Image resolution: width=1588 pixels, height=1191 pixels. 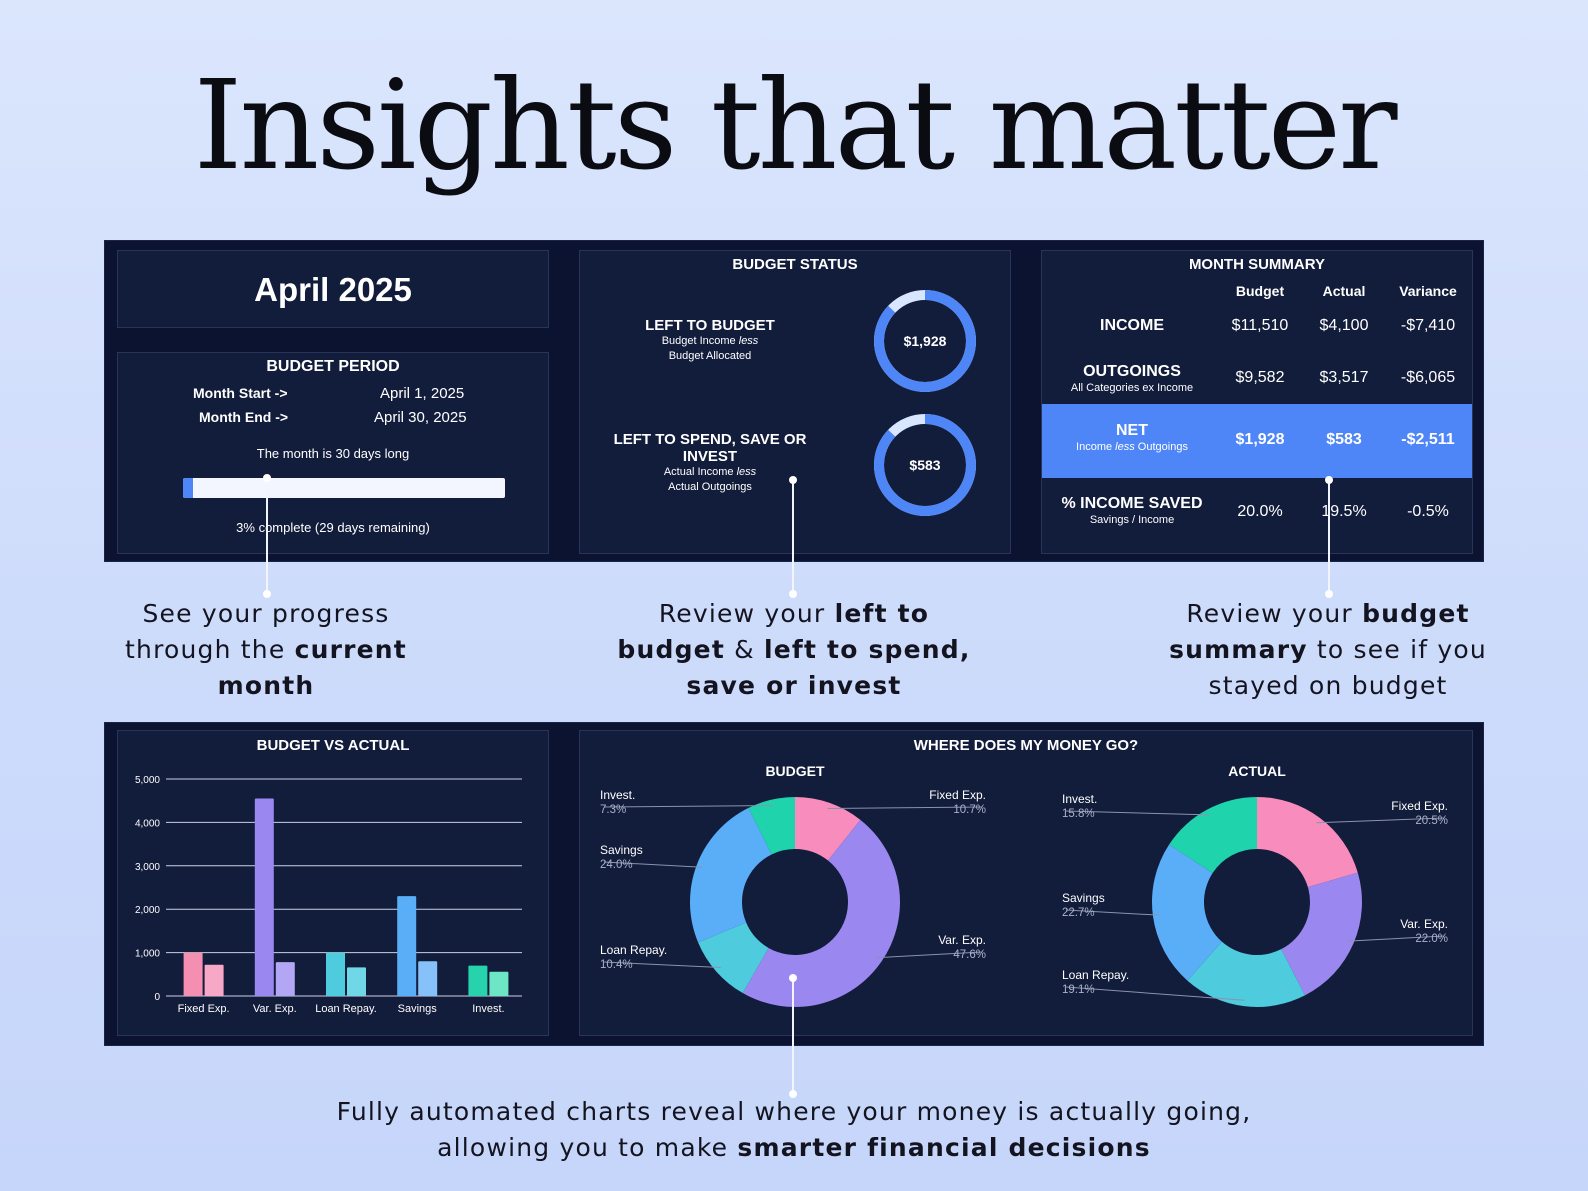 What do you see at coordinates (344, 488) in the screenshot?
I see `month-progress-bar` at bounding box center [344, 488].